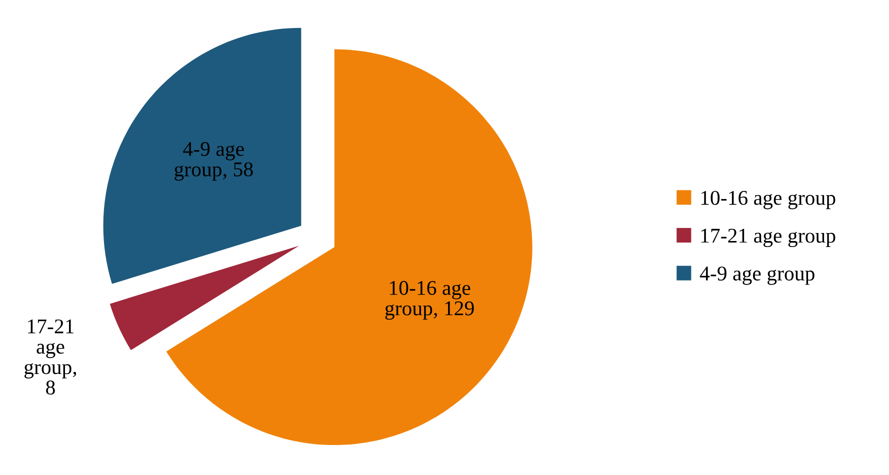 Image resolution: width=889 pixels, height=475 pixels. Describe the element at coordinates (768, 238) in the screenshot. I see `legend-label: 17-21 age group` at that location.